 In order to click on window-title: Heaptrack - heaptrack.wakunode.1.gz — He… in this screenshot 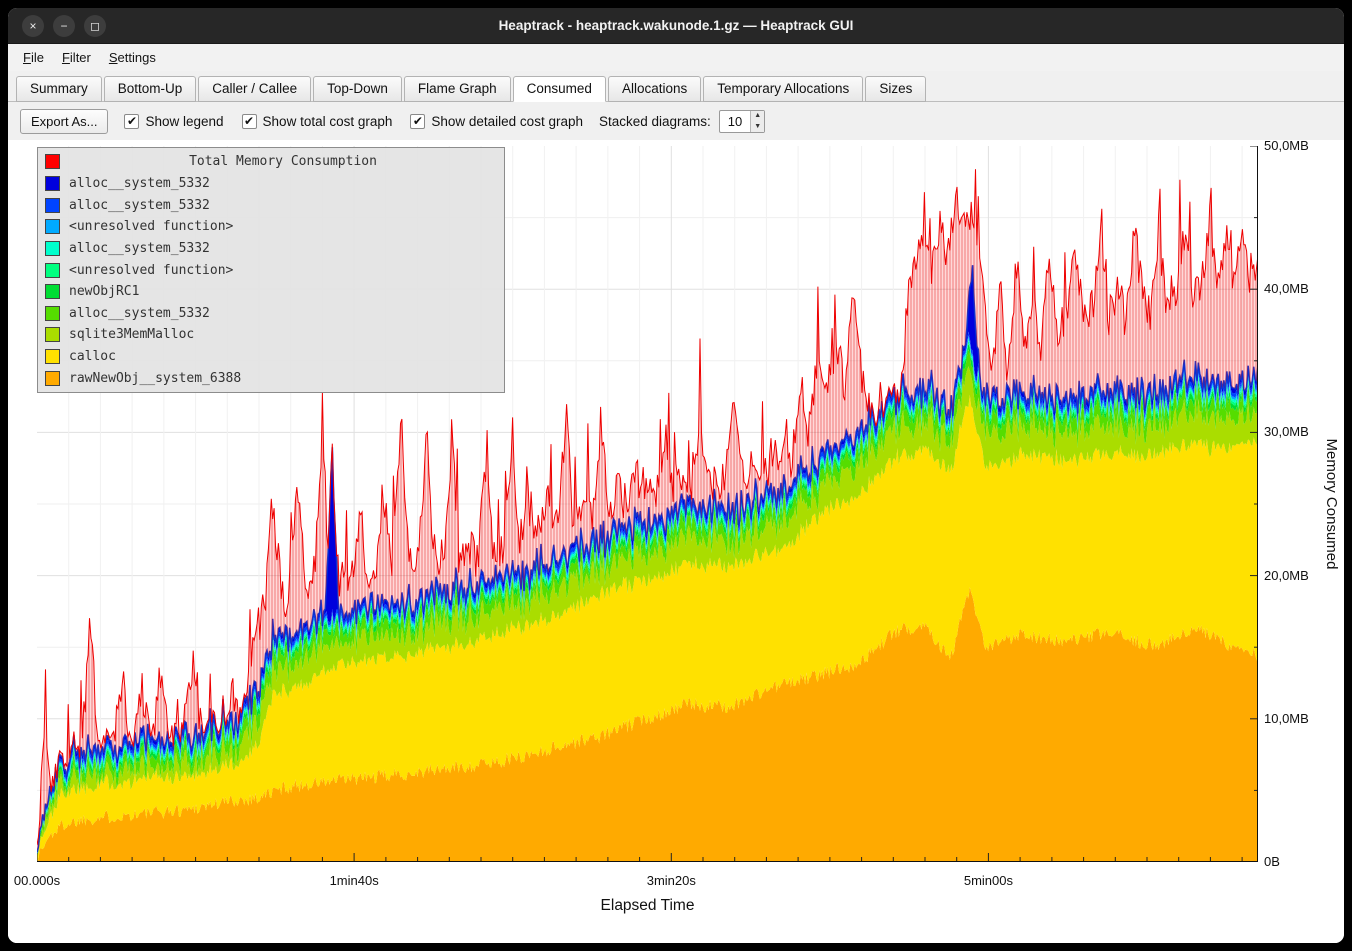, I will do `click(676, 25)`.